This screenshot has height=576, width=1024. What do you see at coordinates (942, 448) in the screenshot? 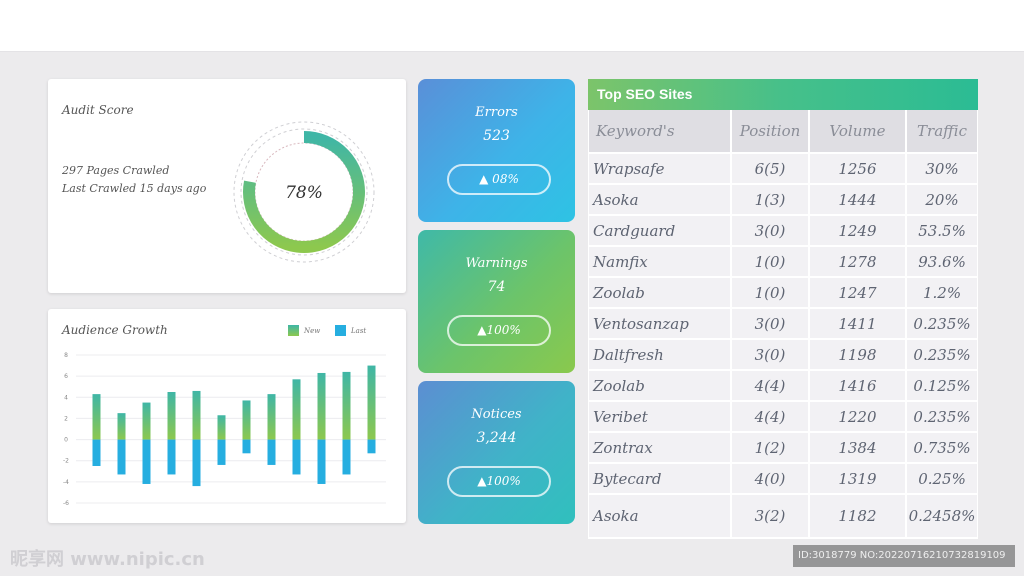
I see `cell-traffic: 0.735%` at bounding box center [942, 448].